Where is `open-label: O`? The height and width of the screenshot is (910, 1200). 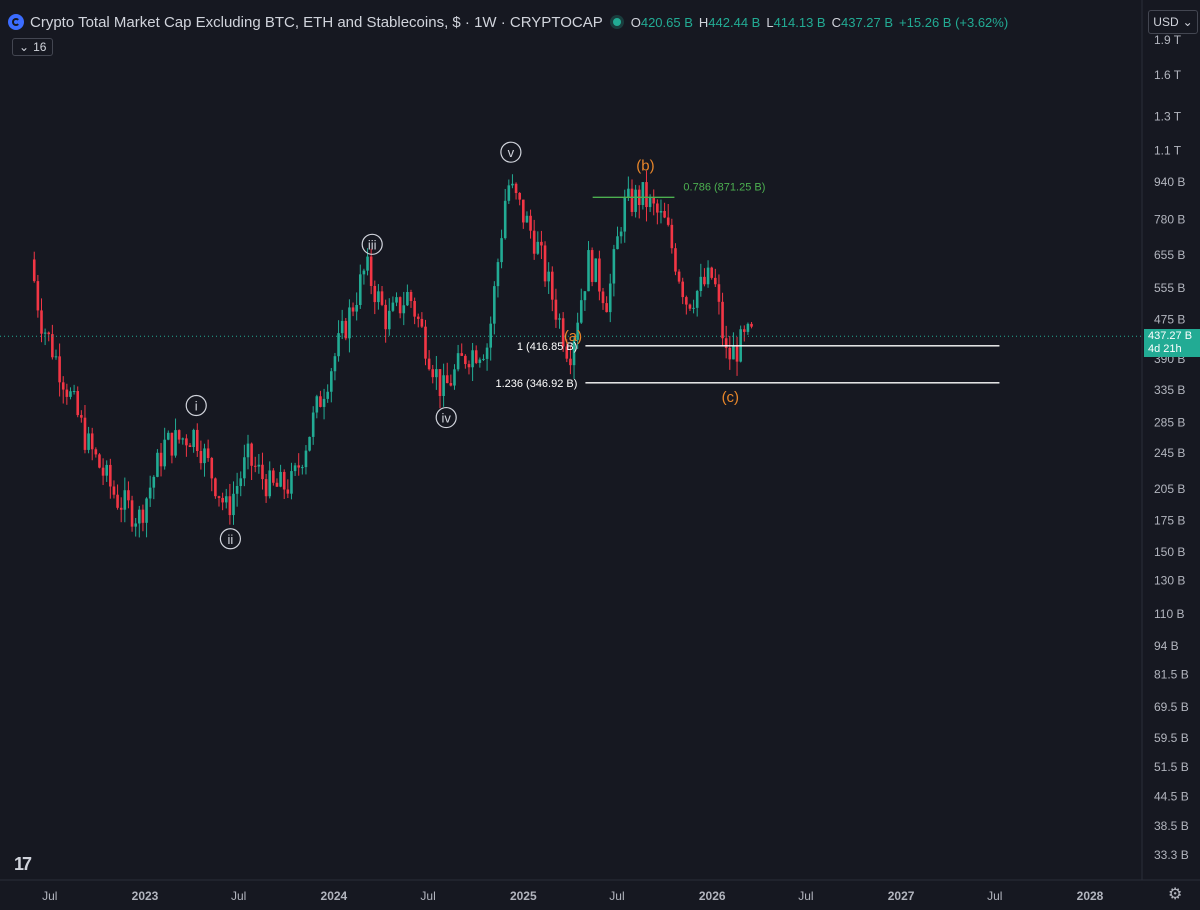 open-label: O is located at coordinates (635, 22).